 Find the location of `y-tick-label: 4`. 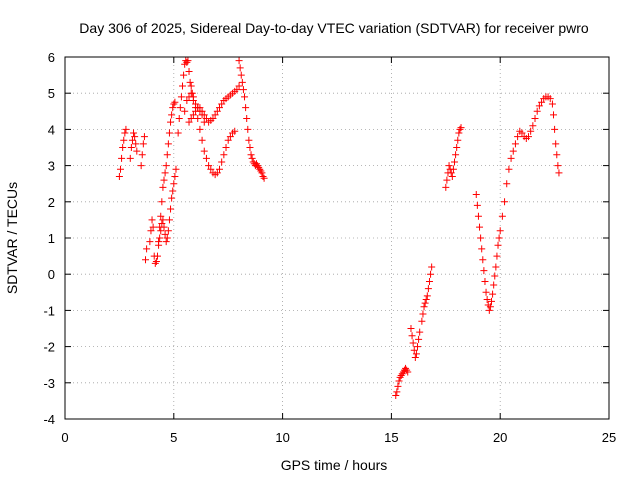

y-tick-label: 4 is located at coordinates (51, 129).